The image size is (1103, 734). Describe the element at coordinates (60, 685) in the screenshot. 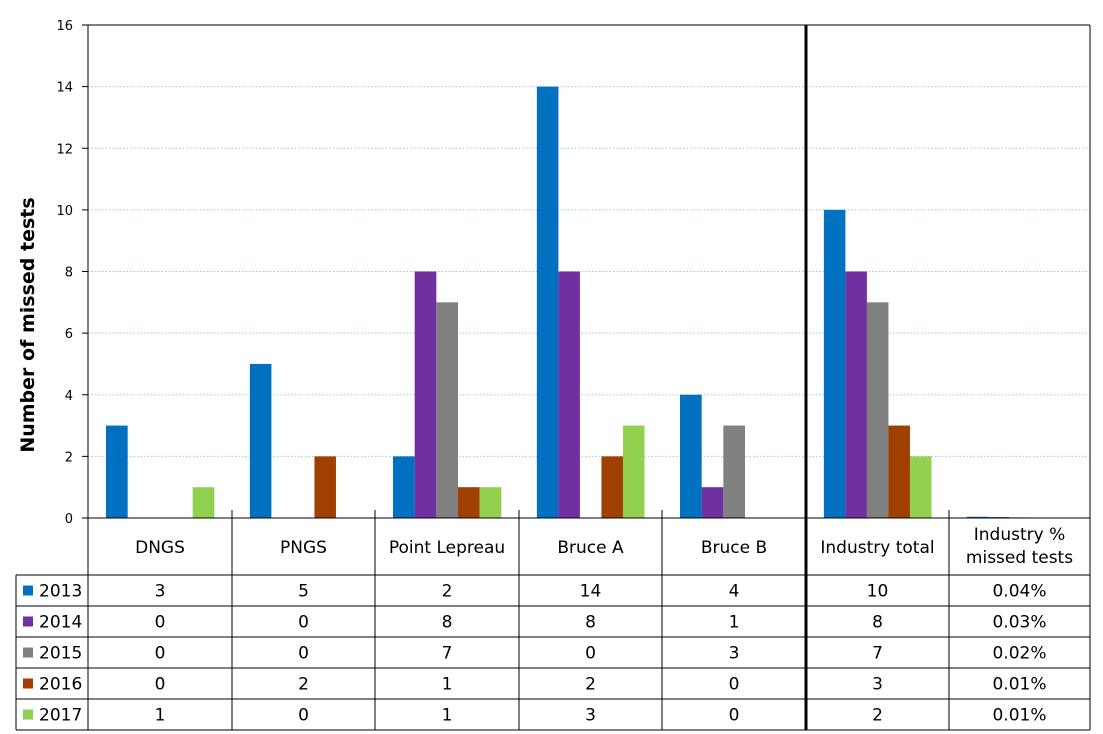

I see `legend-label: 2016` at that location.